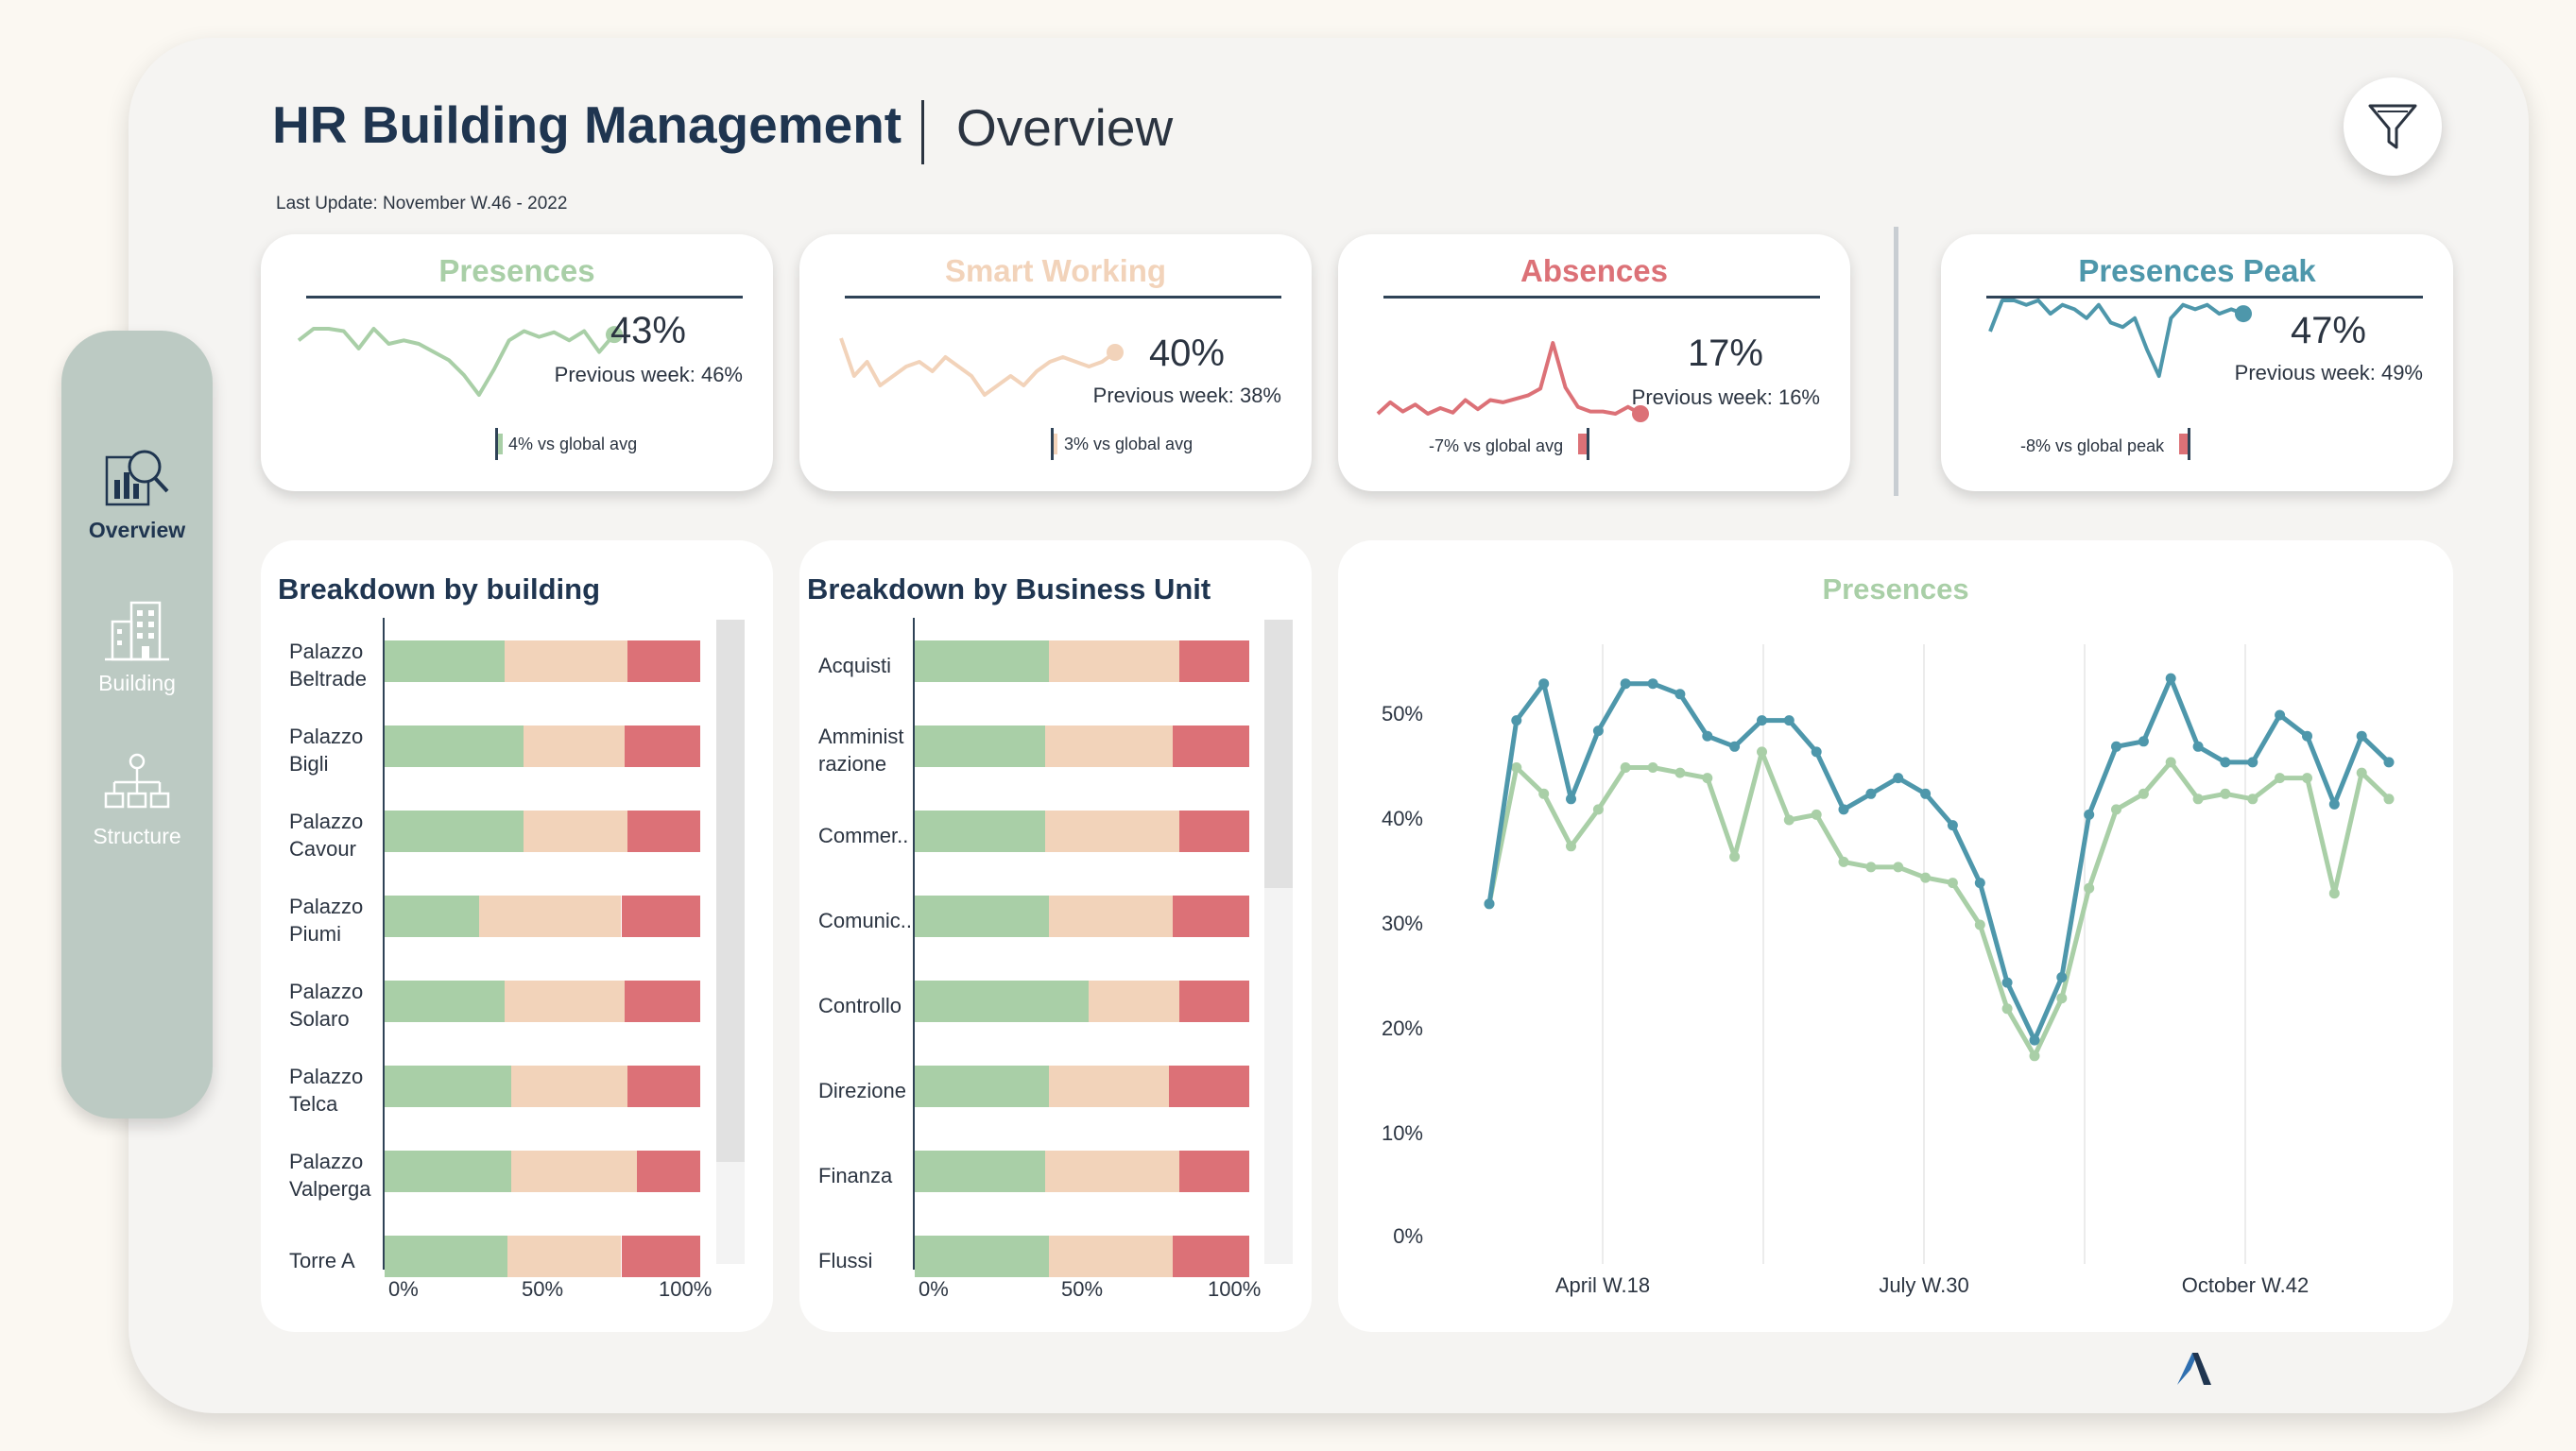 This screenshot has height=1451, width=2576. I want to click on bar-category-label: Finanza, so click(855, 1175).